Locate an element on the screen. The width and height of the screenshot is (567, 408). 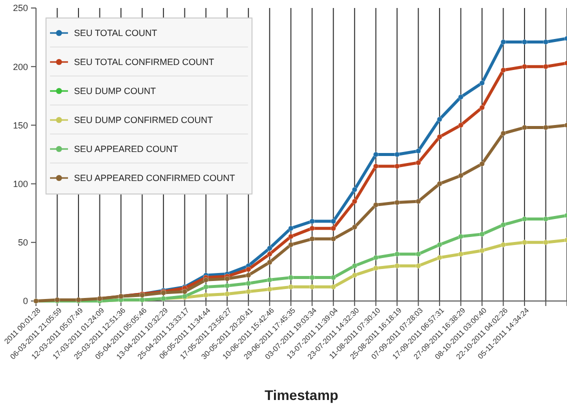
legend-label: SEU APPEARED CONFIRMED COUNT is located at coordinates (155, 178).